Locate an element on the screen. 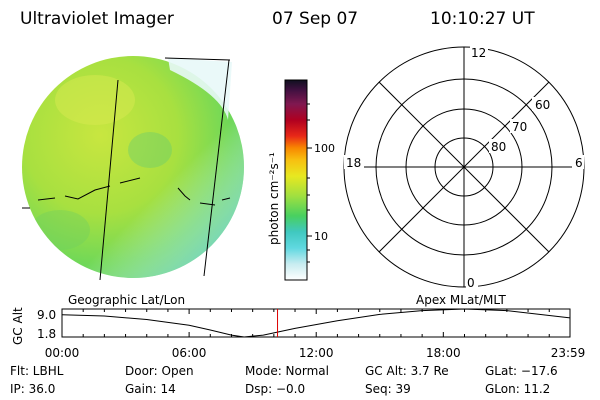  info-mode: Mode: Normal is located at coordinates (287, 371).